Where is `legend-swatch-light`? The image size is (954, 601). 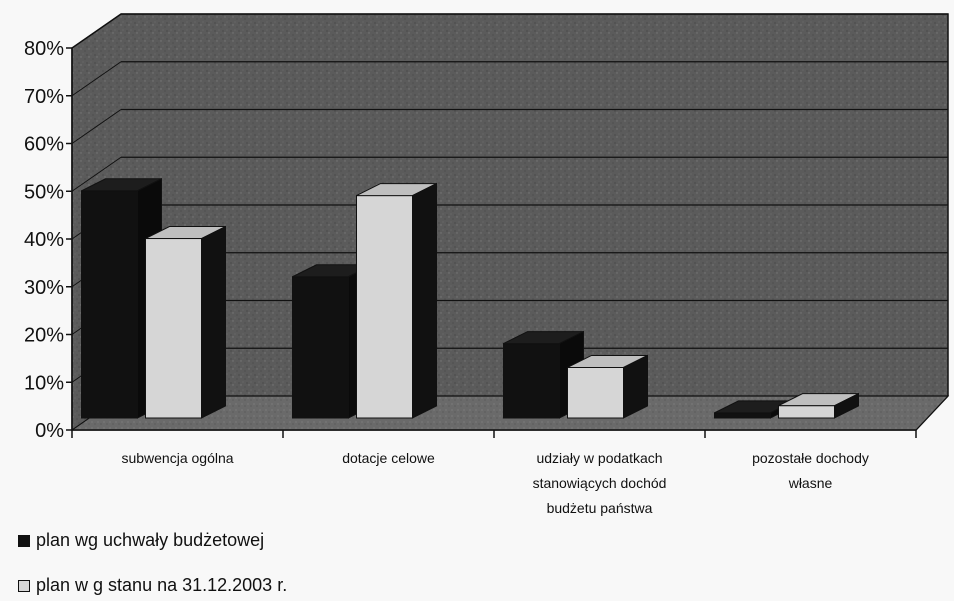
legend-swatch-light is located at coordinates (24, 585).